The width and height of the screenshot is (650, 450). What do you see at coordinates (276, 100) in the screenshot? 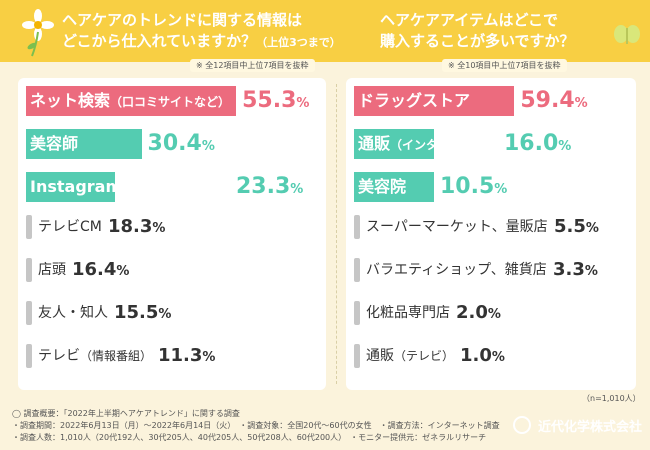
I see `bar-value-1: 55.3%` at bounding box center [276, 100].